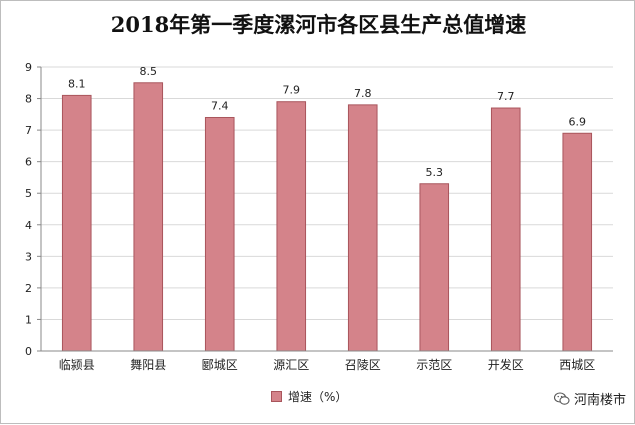 This screenshot has height=425, width=635. What do you see at coordinates (578, 121) in the screenshot?
I see `data-label: 6.9` at bounding box center [578, 121].